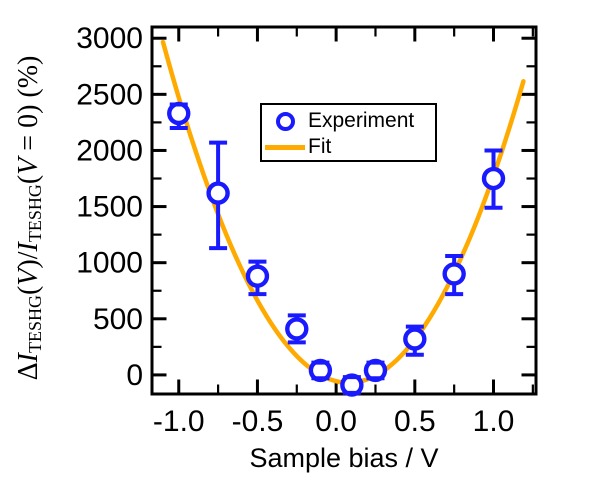 Image resolution: width=600 pixels, height=485 pixels. Describe the element at coordinates (118, 319) in the screenshot. I see `y-tick-label: 500` at that location.